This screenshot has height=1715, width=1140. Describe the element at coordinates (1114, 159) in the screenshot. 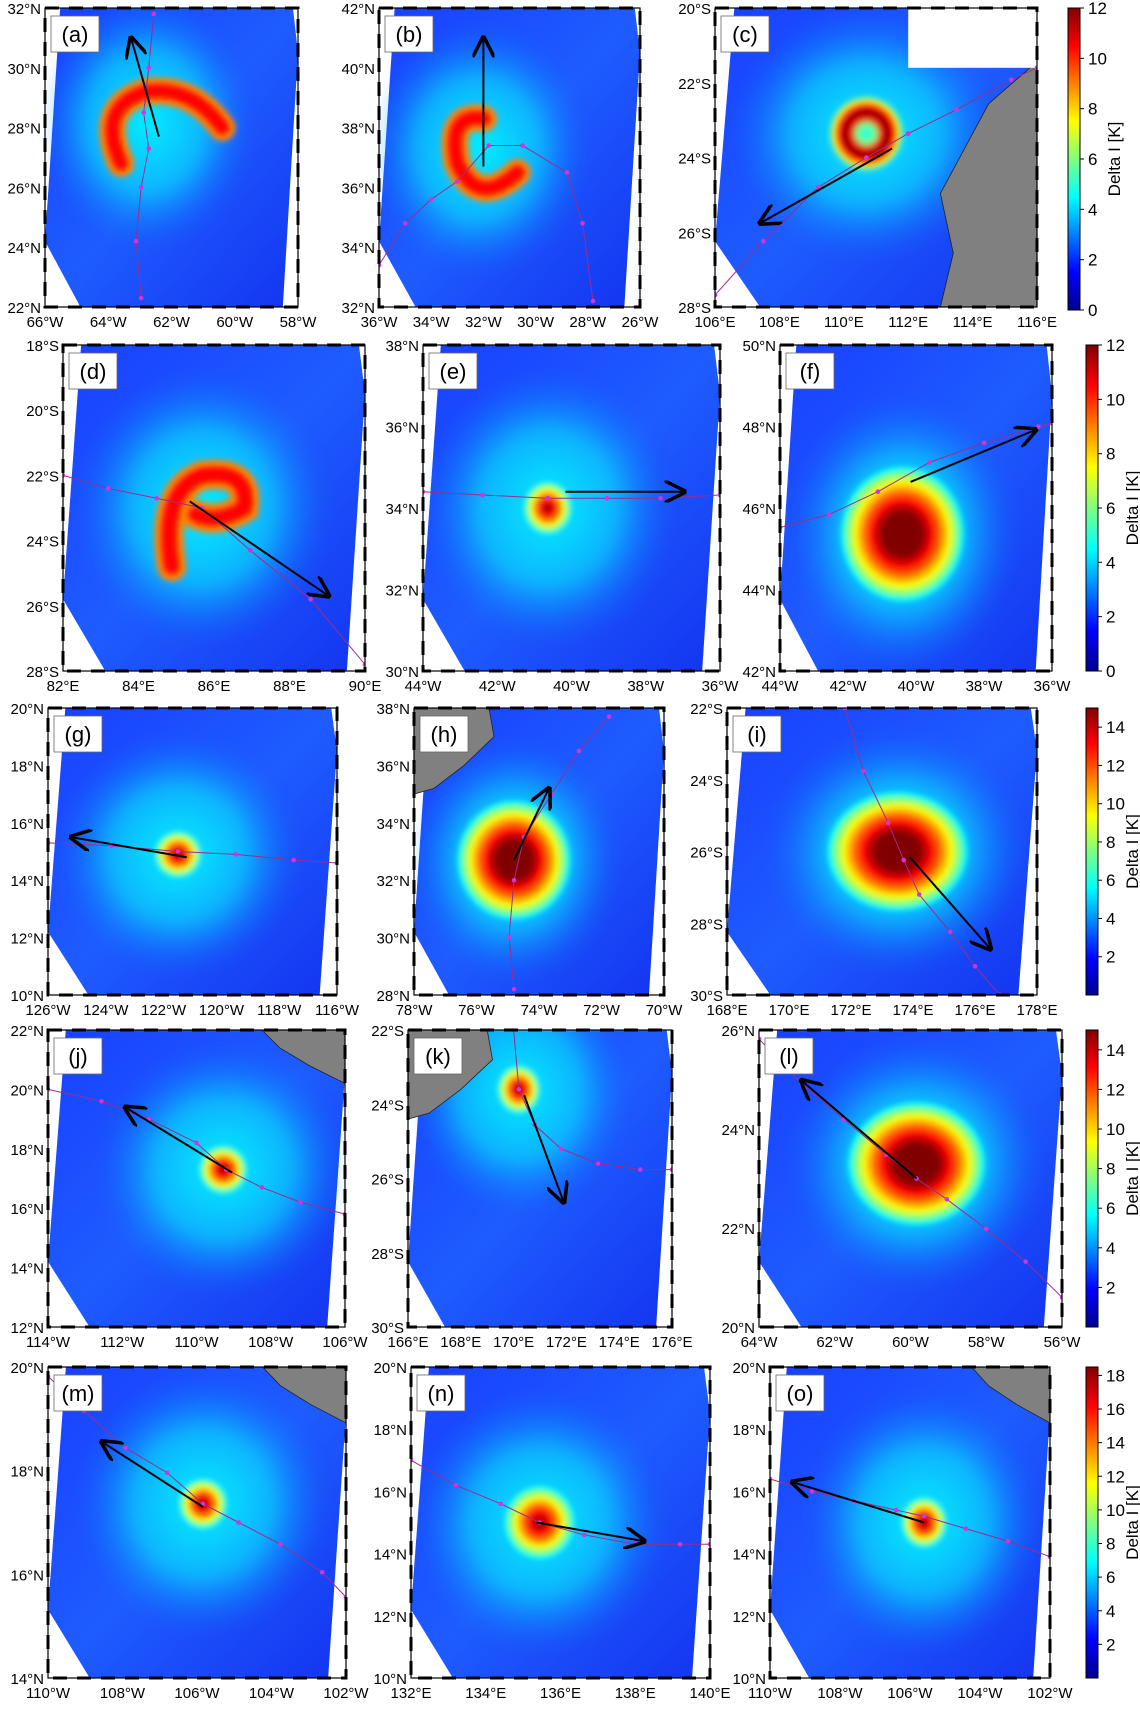

I see `colorbar-title: Delta I [K]` at that location.